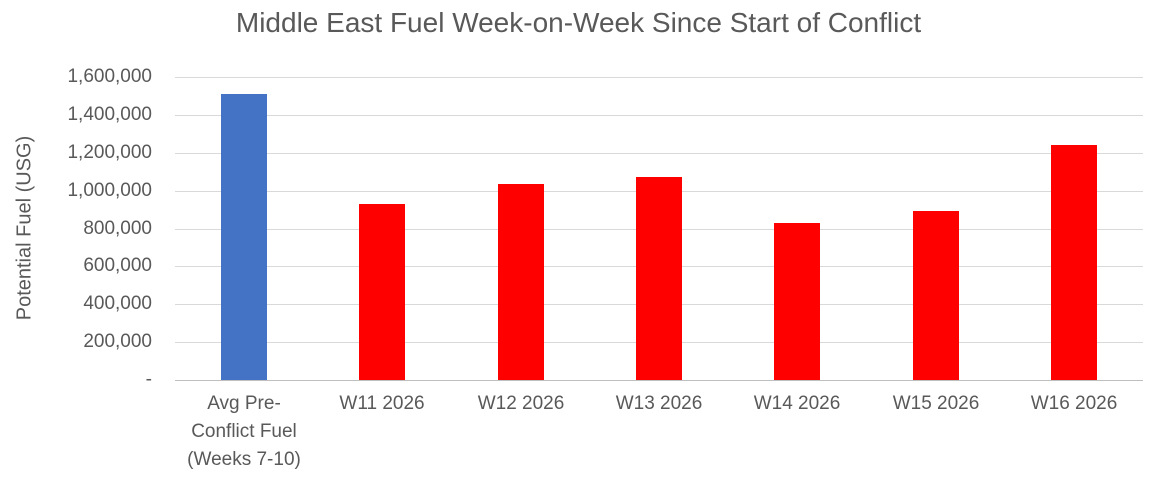 The width and height of the screenshot is (1157, 488). I want to click on y-tick-label: 1,200,000, so click(109, 152).